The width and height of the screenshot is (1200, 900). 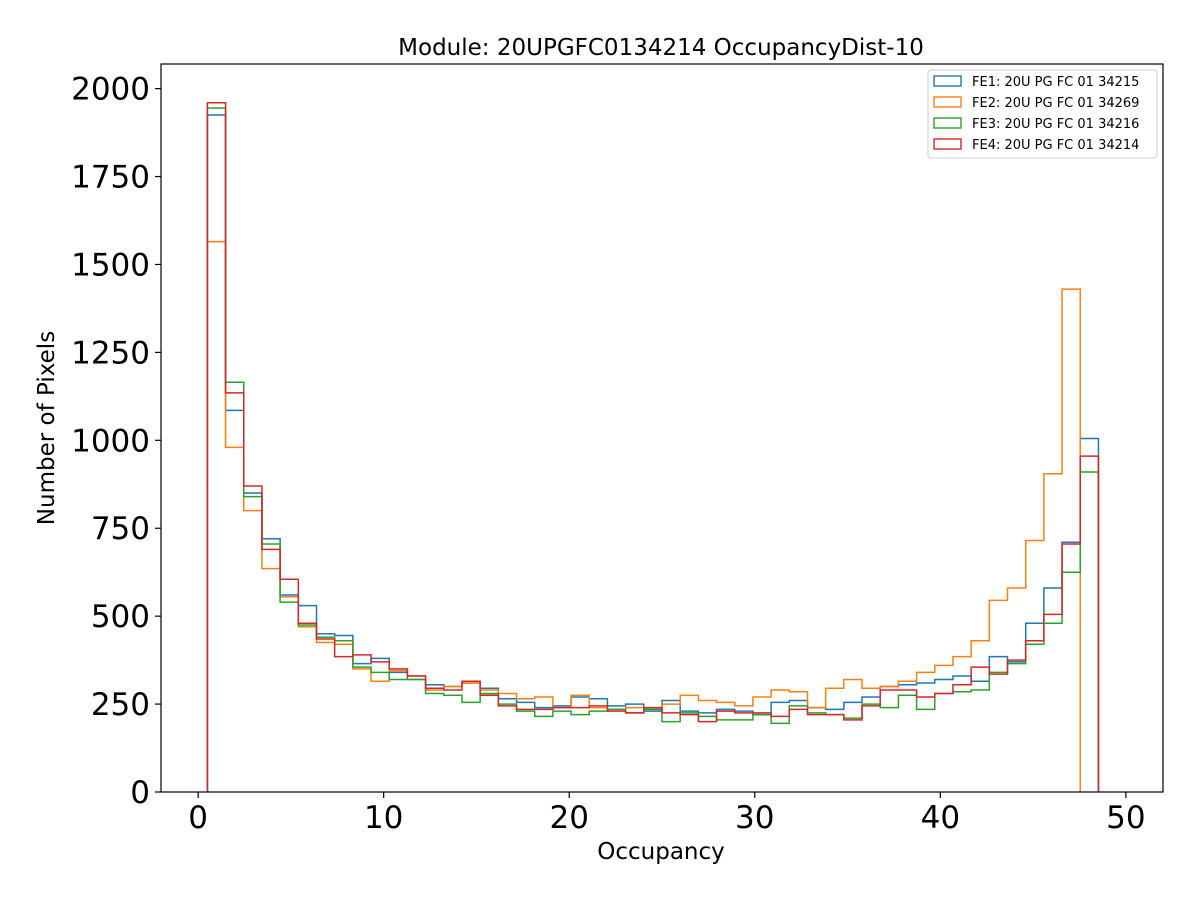 What do you see at coordinates (110, 90) in the screenshot?
I see `y-tick-label: 2000` at bounding box center [110, 90].